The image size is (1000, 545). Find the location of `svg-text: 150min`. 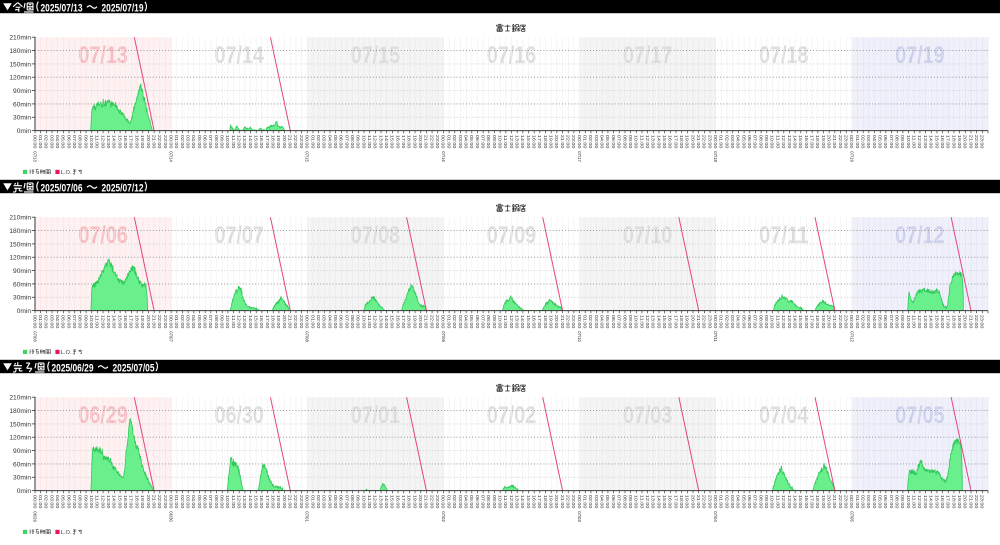

svg-text: 150min is located at coordinates (20, 424).